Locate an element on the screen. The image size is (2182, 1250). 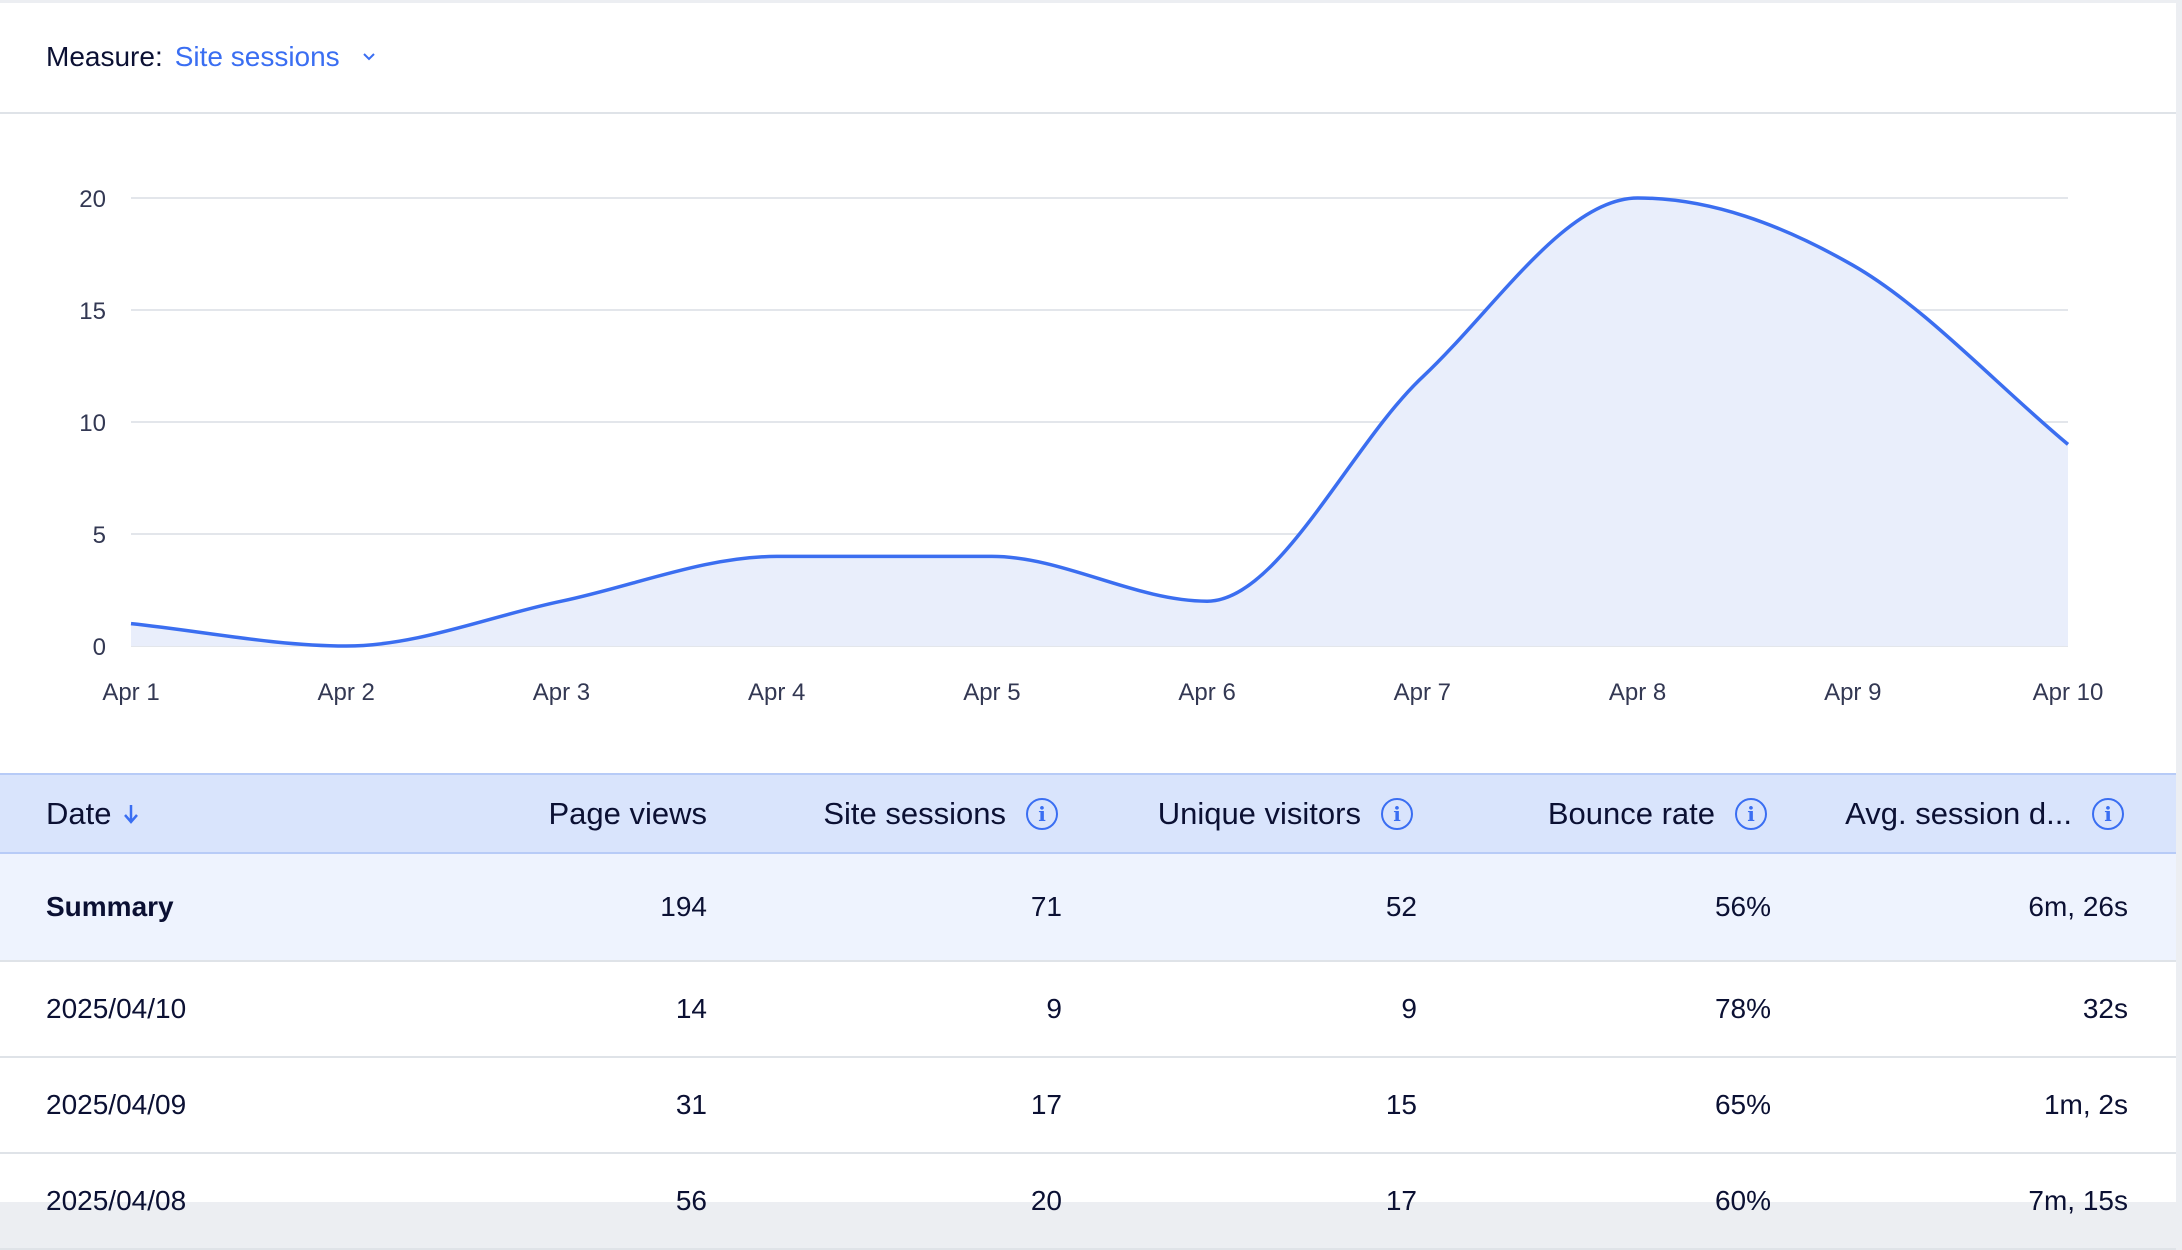
cell-unique-visitors: 17 is located at coordinates (1401, 1200).